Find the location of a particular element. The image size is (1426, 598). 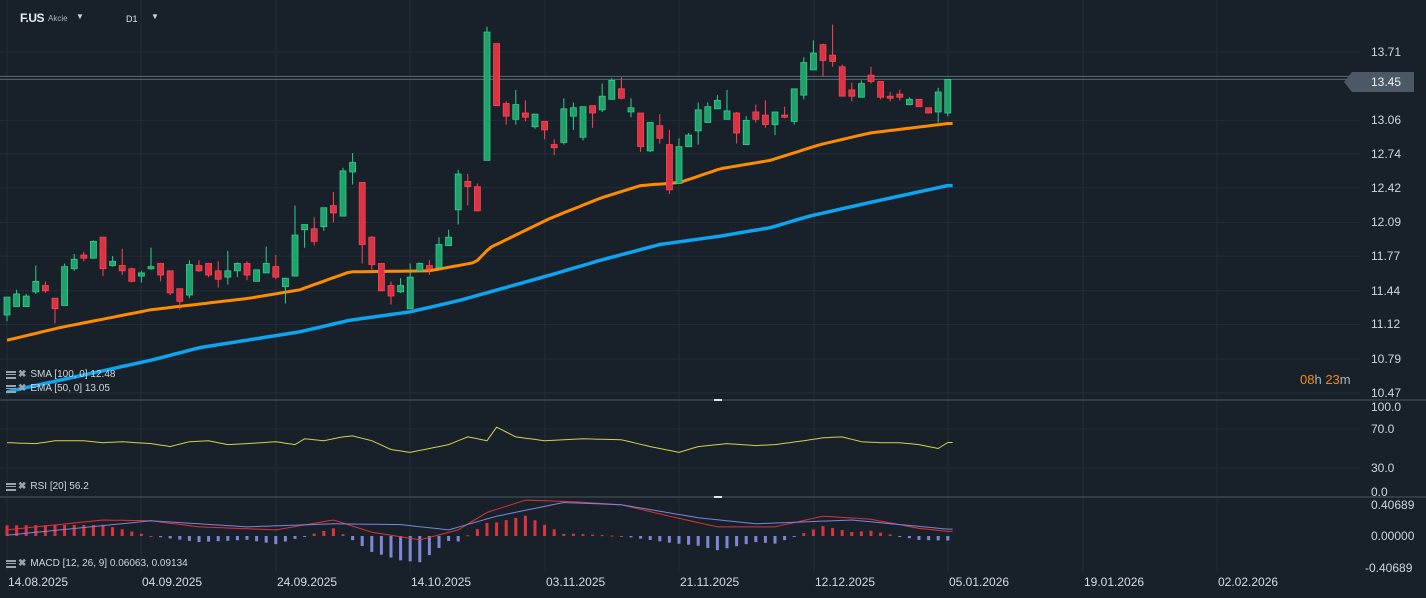

rsi-line is located at coordinates (479, 439).